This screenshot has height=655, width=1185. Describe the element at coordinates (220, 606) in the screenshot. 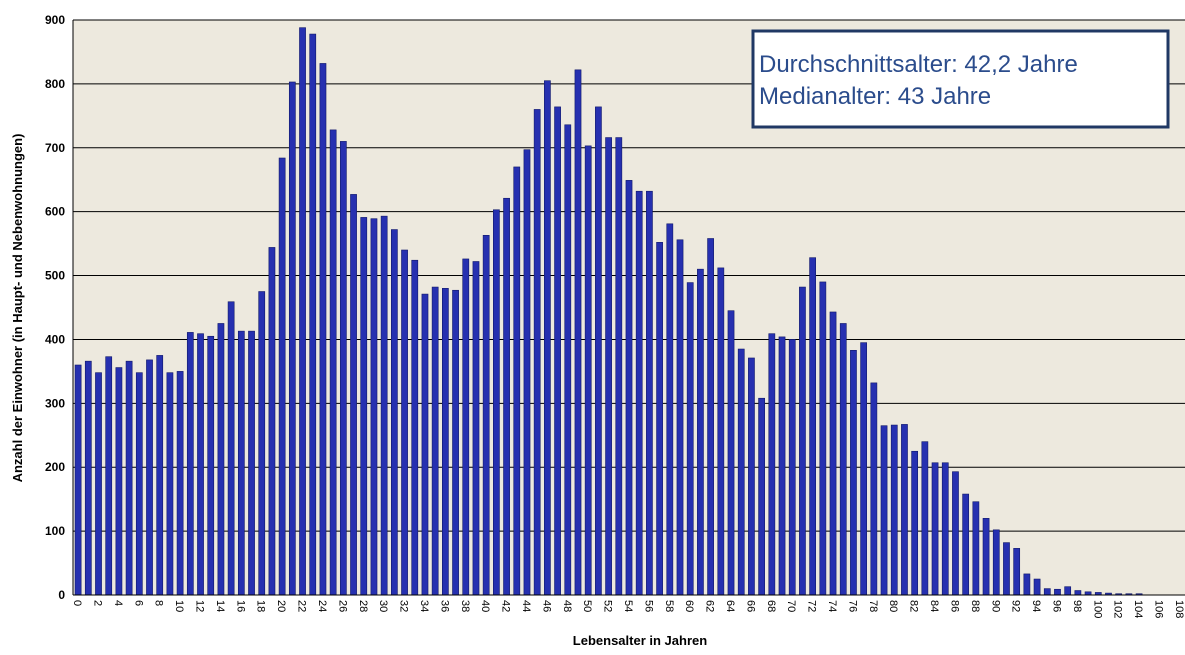

I see `x-tick-label: 14` at that location.